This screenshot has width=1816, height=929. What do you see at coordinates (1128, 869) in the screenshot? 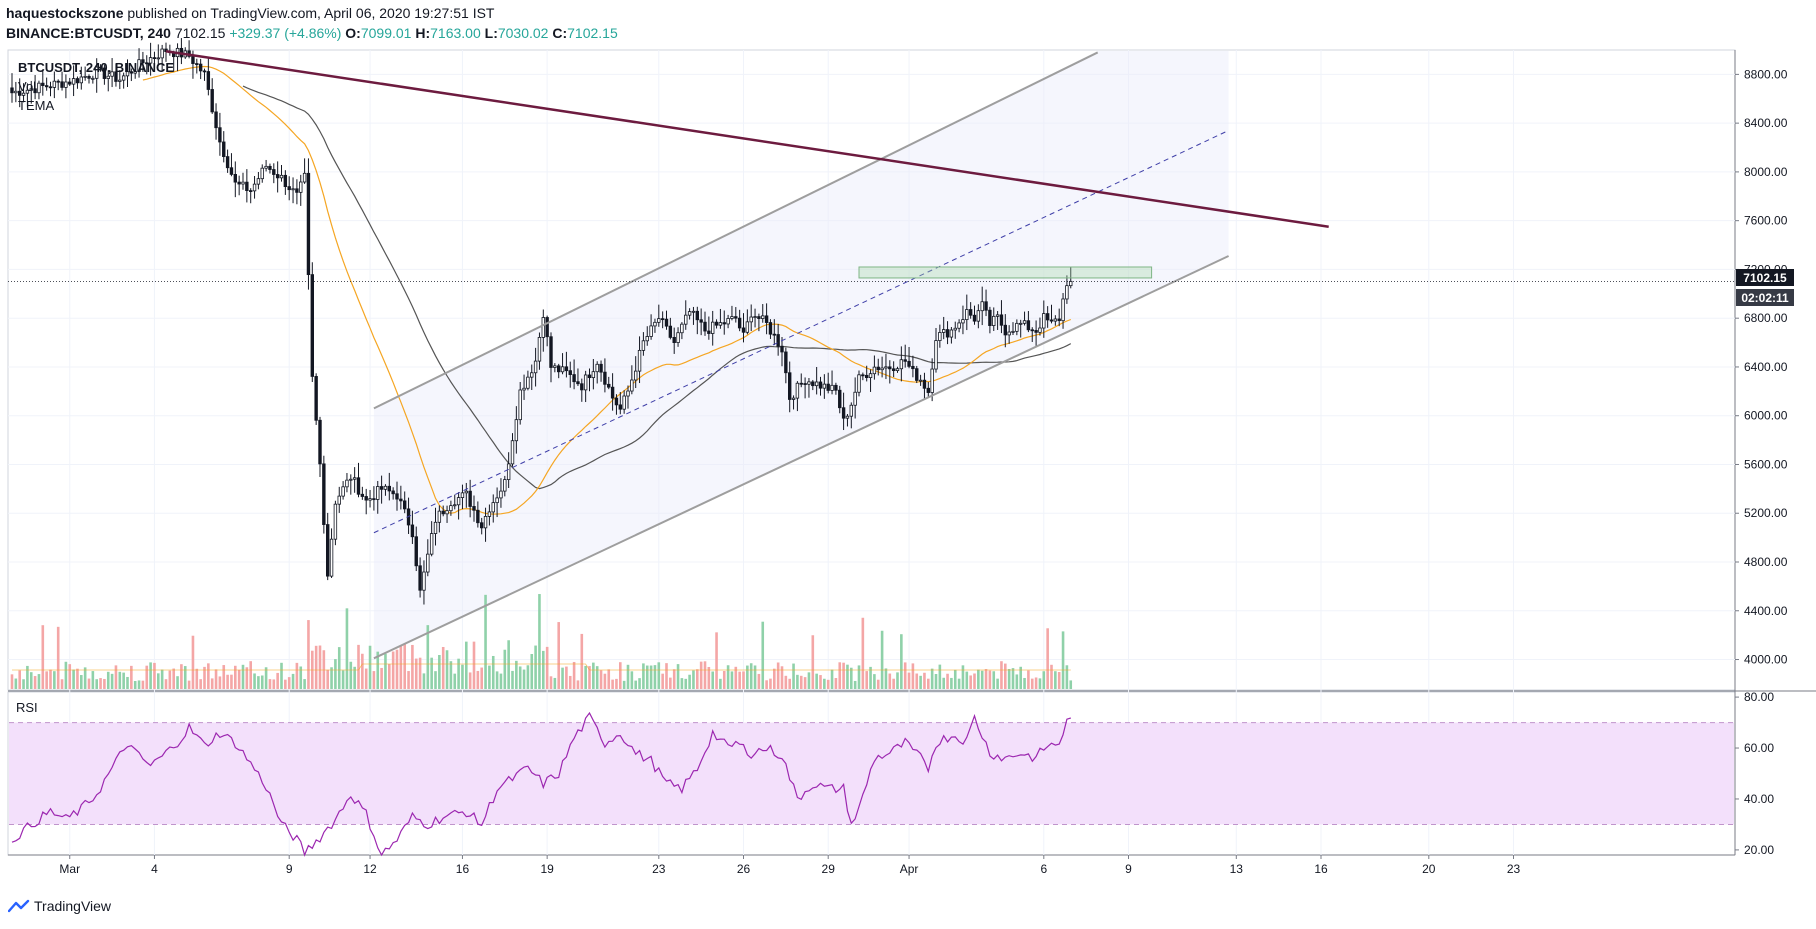
I see `x-tick-label: 9` at bounding box center [1128, 869].